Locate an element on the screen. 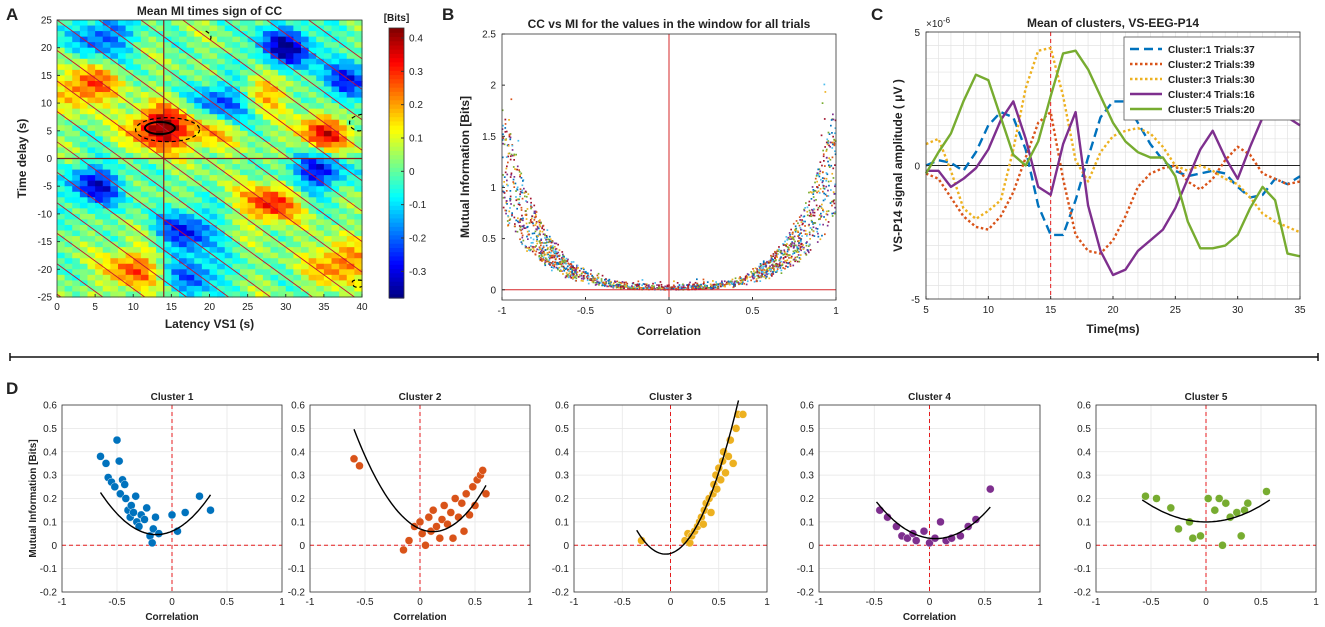 This screenshot has width=1325, height=627. colorbar-step is located at coordinates (396, 136).